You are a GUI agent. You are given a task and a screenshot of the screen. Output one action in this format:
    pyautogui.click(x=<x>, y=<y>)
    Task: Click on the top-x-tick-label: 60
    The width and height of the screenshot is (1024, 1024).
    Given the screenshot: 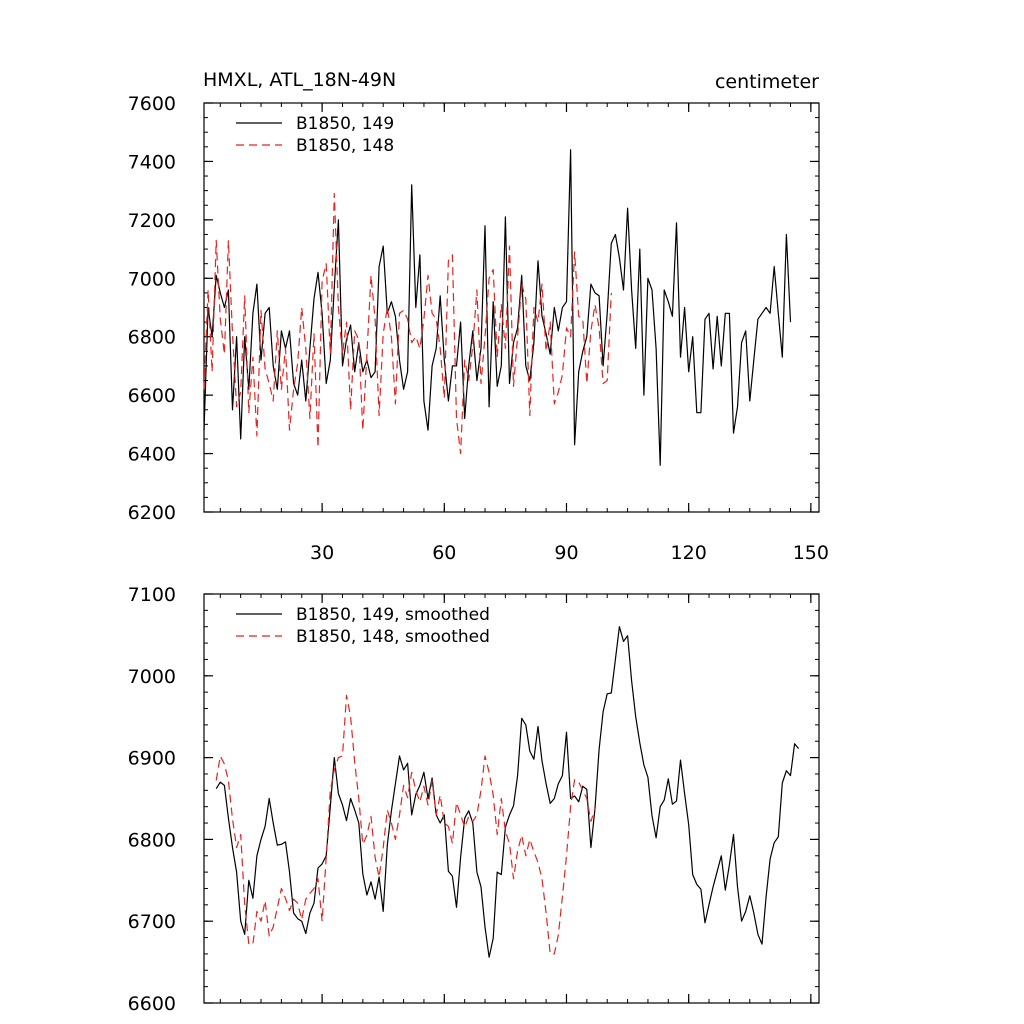 What is the action you would take?
    pyautogui.click(x=444, y=553)
    